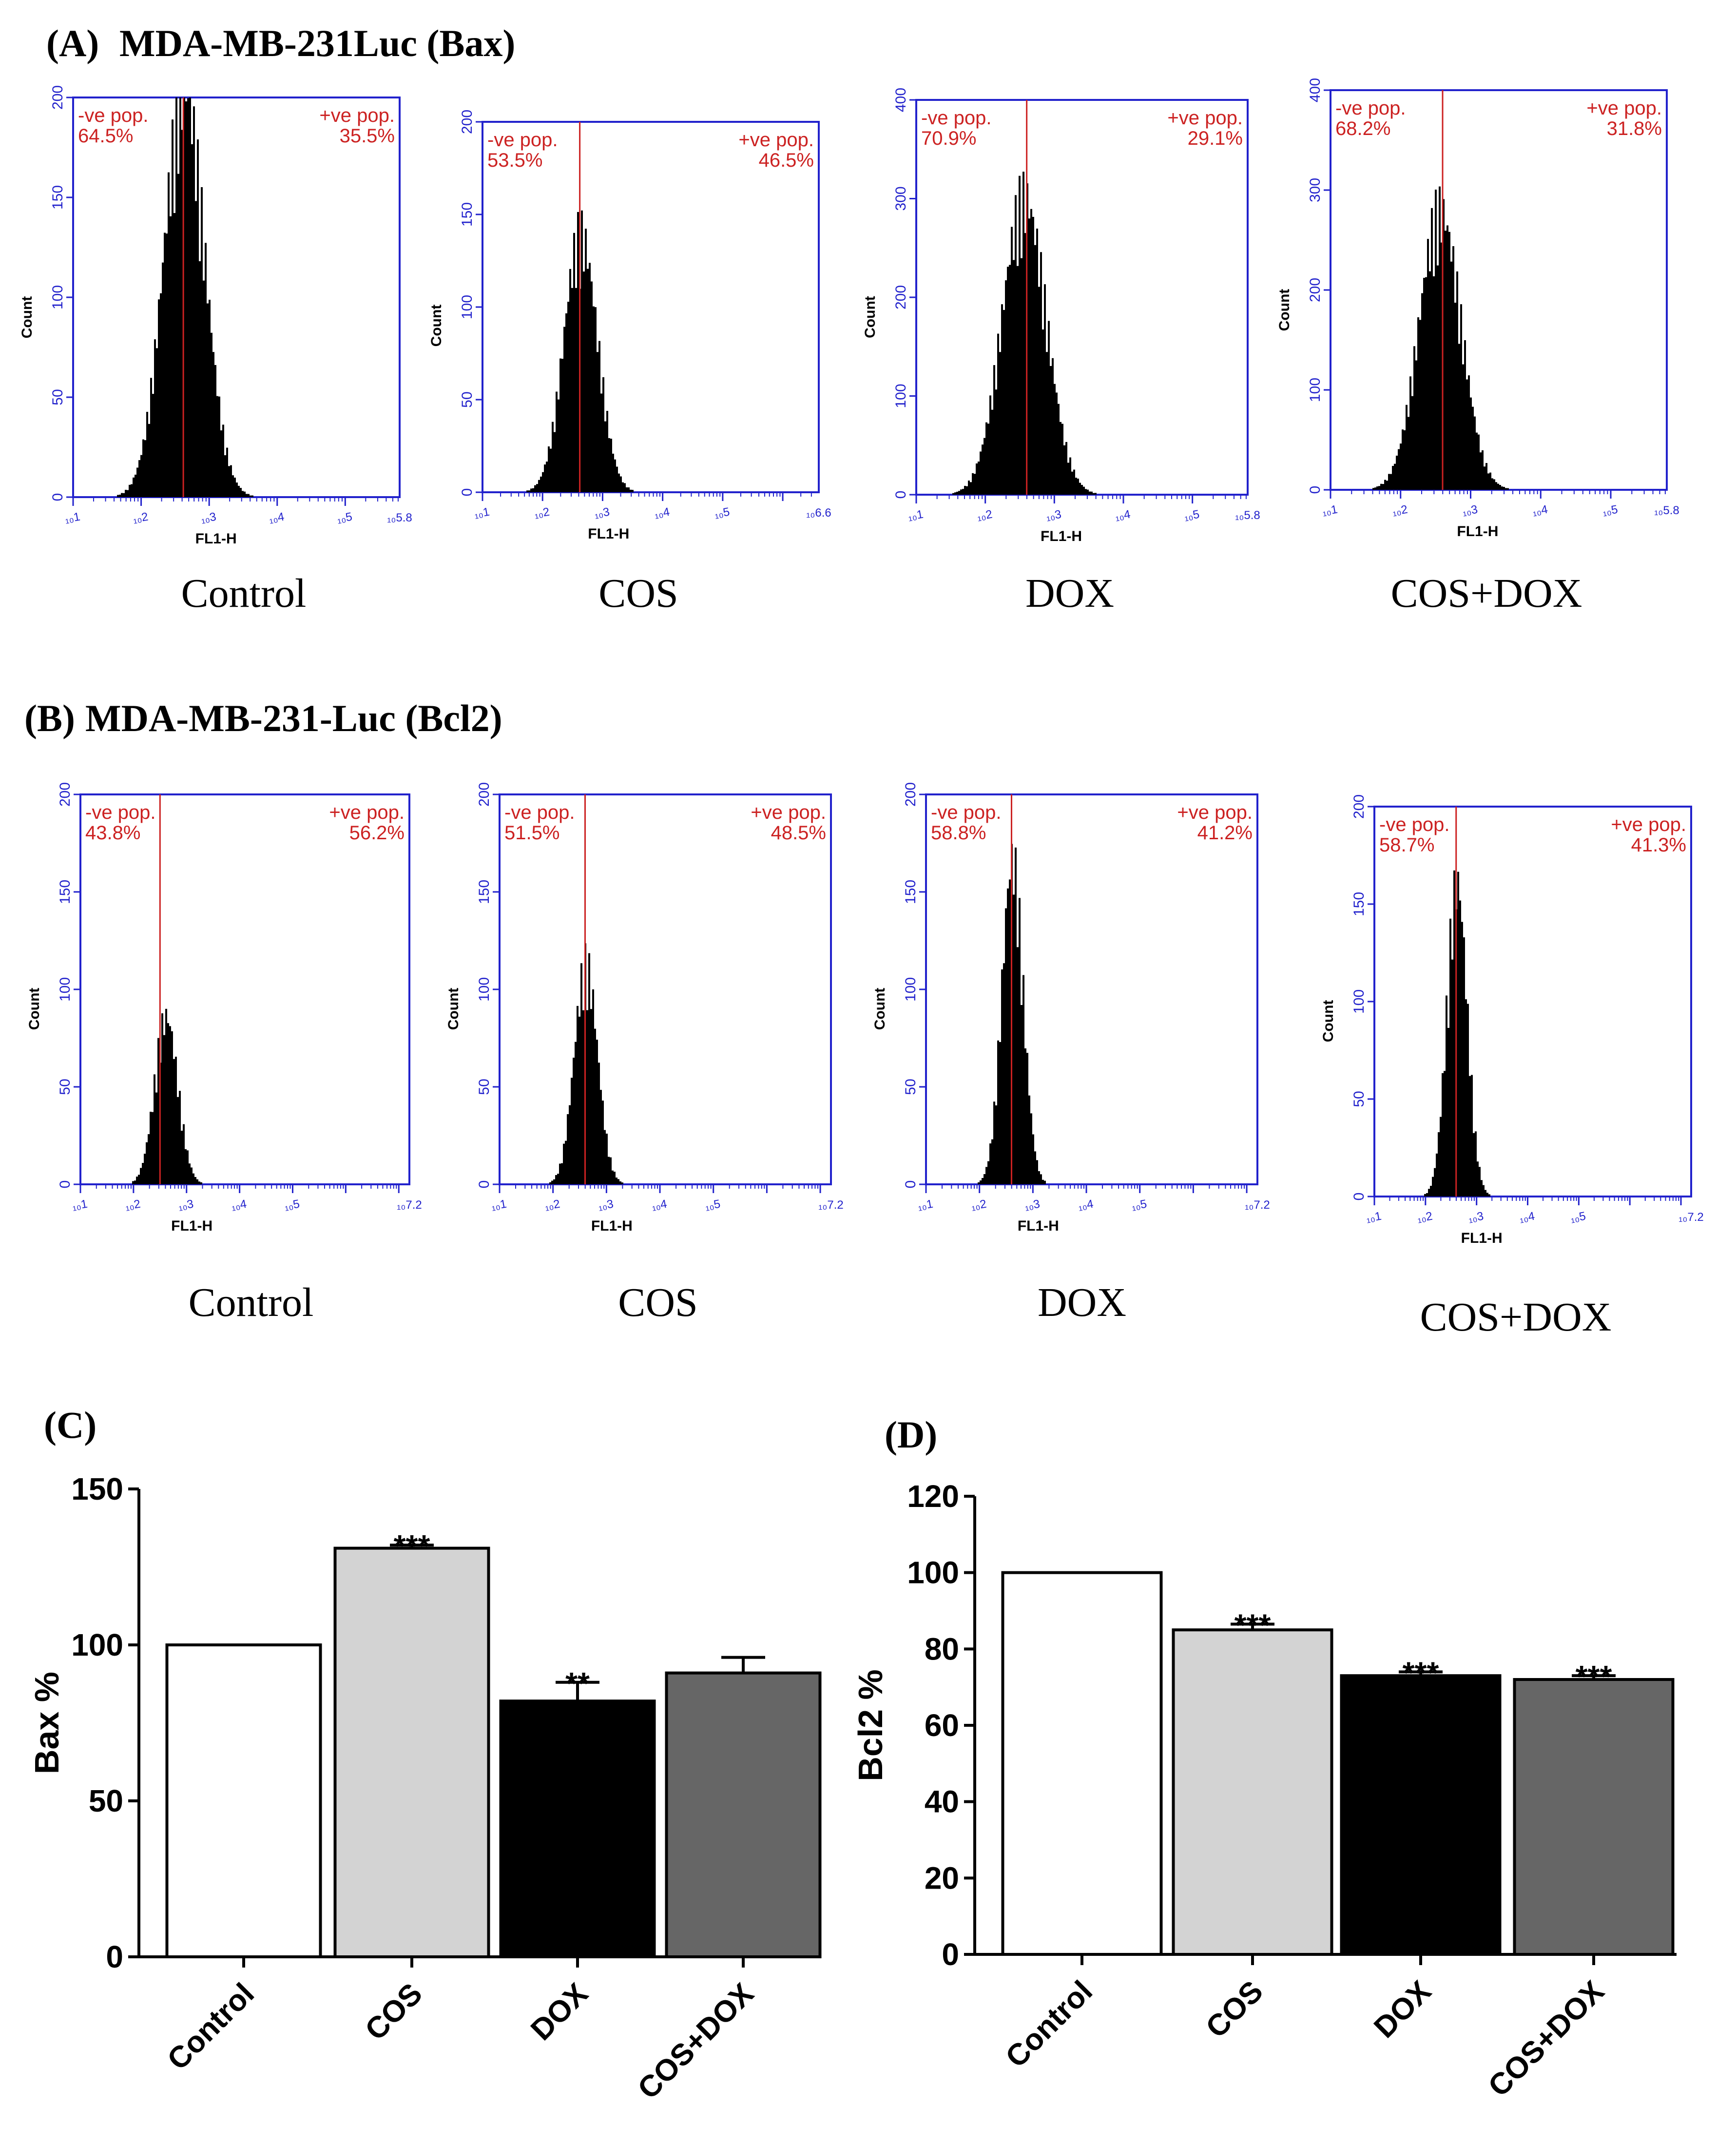  I want to click on neg-pop-label: -ve pop., so click(966, 812).